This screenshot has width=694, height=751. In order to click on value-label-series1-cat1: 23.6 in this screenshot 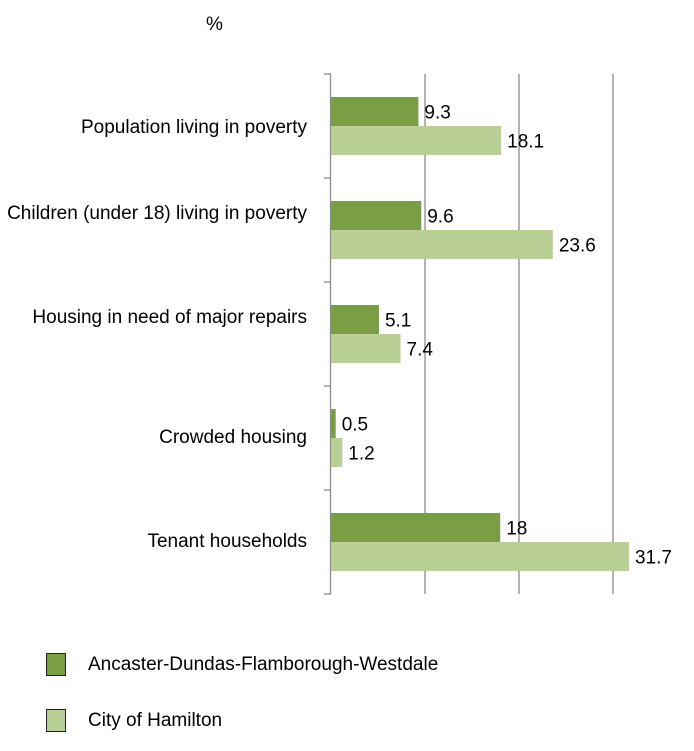, I will do `click(577, 246)`.